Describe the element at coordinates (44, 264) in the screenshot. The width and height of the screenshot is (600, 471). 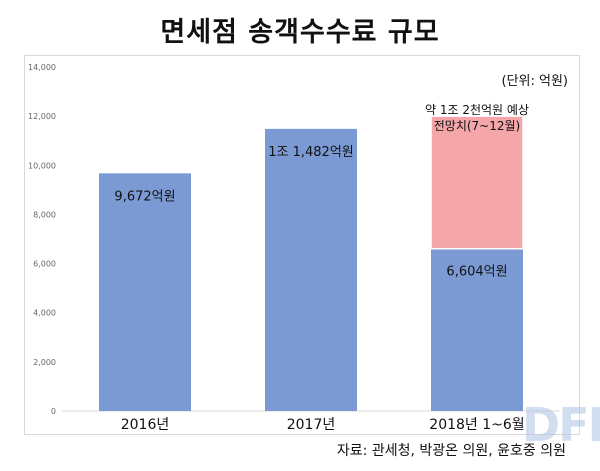
I see `y-tick-label: 6,000` at that location.